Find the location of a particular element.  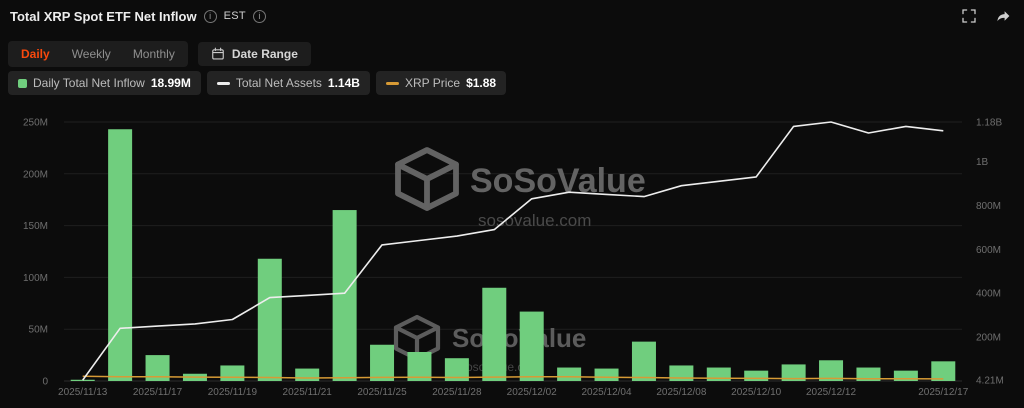

svg-text: 2025/11/28 is located at coordinates (457, 392).